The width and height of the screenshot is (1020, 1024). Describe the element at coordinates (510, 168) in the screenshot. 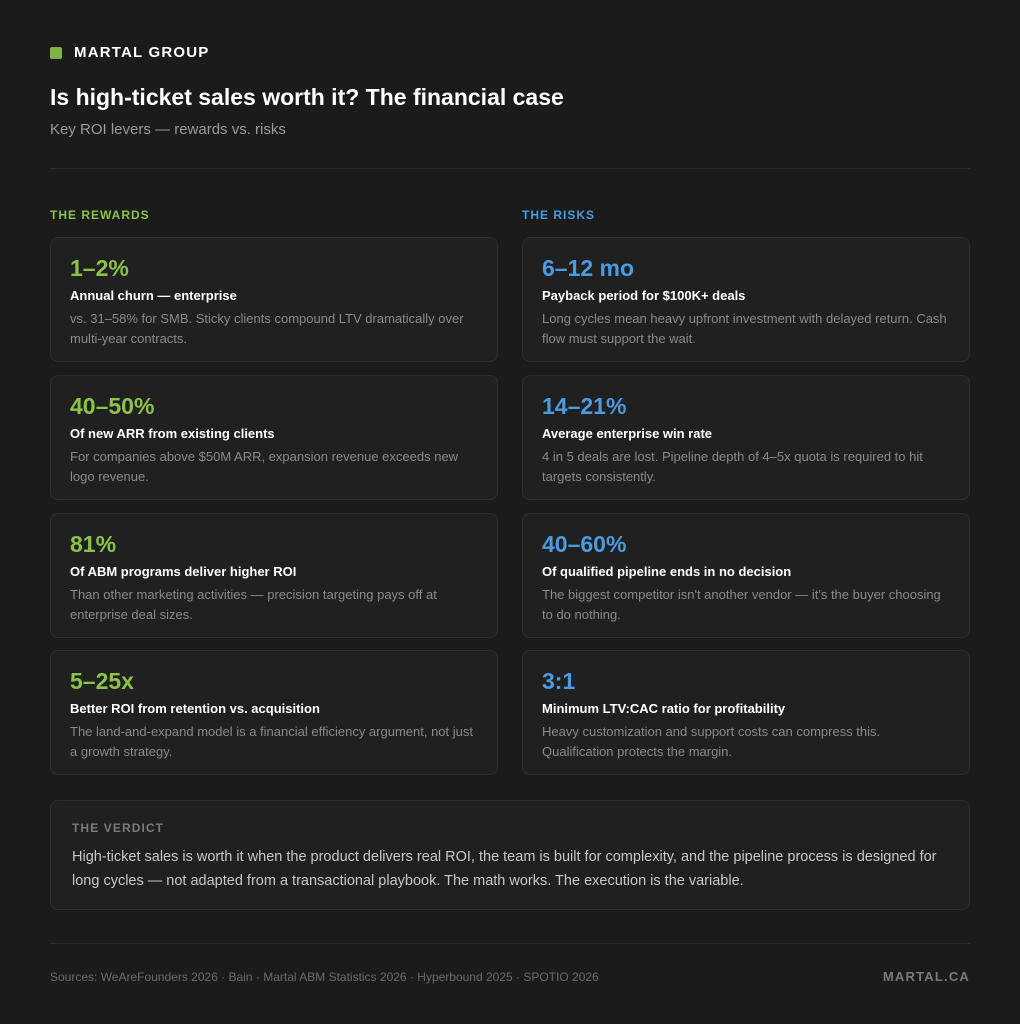

I see `top-divider` at that location.